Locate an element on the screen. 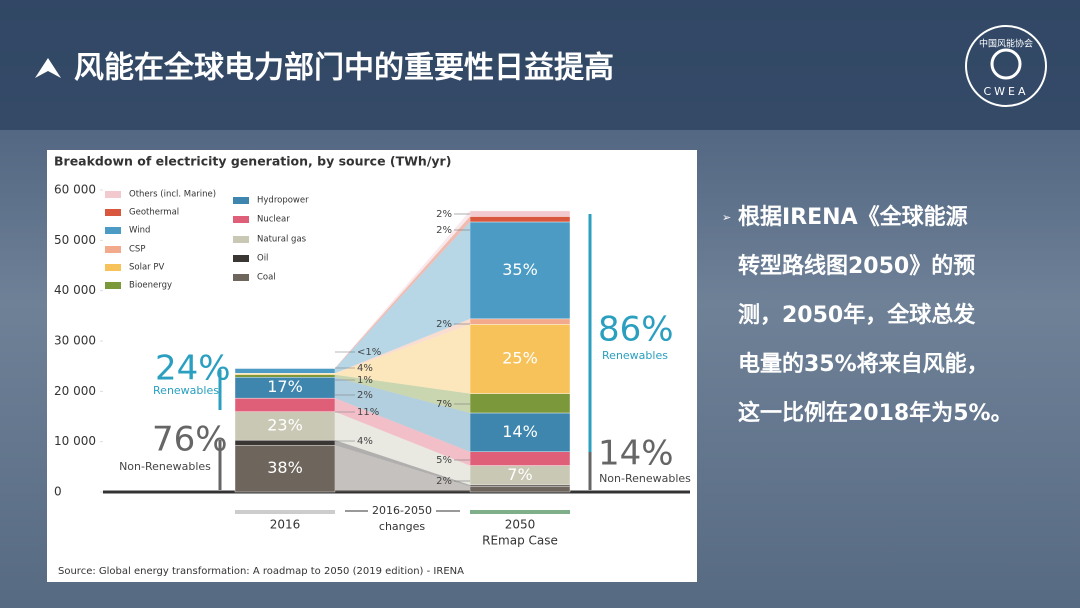  x-tick-sublabel: REmap Case is located at coordinates (520, 541).